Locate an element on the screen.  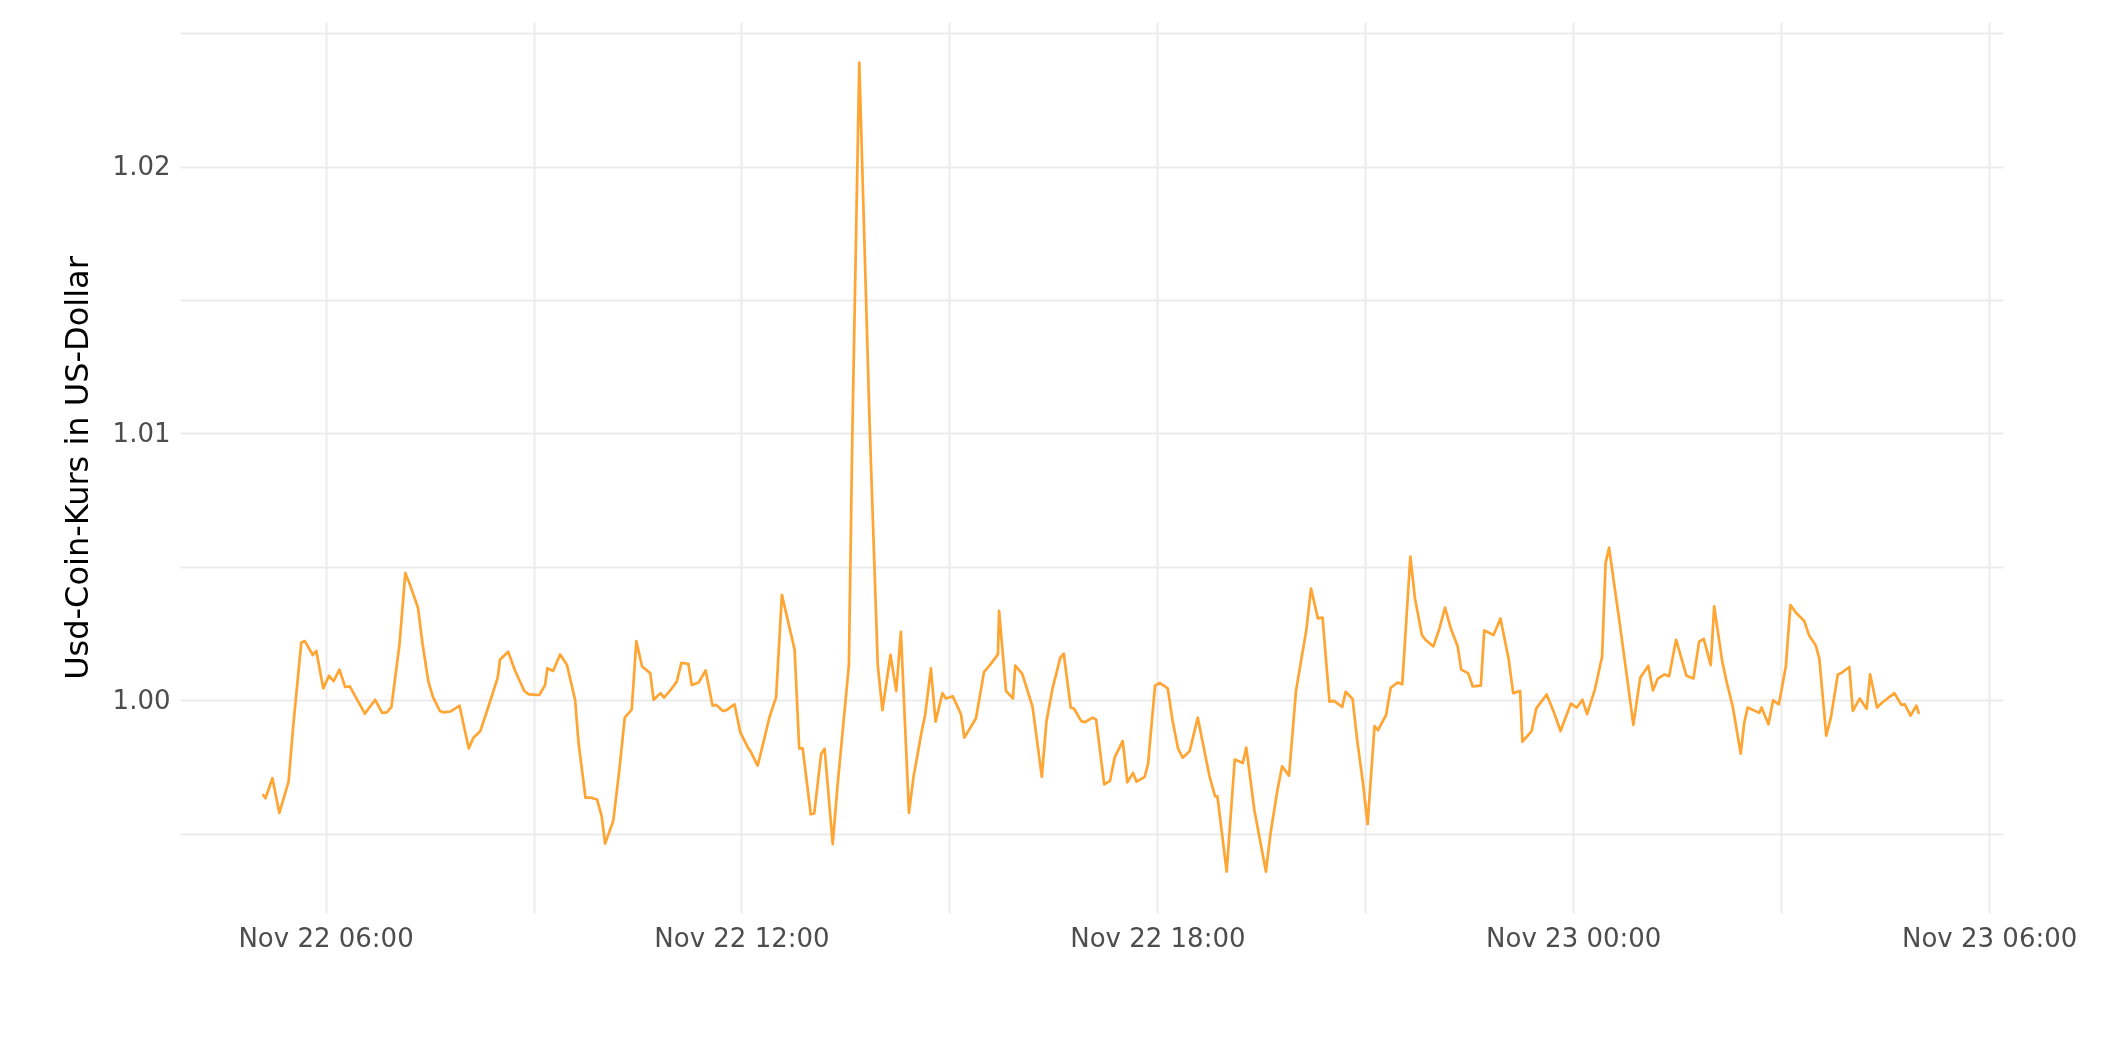
x-tick-label: Nov 22 18:00 is located at coordinates (1158, 937).